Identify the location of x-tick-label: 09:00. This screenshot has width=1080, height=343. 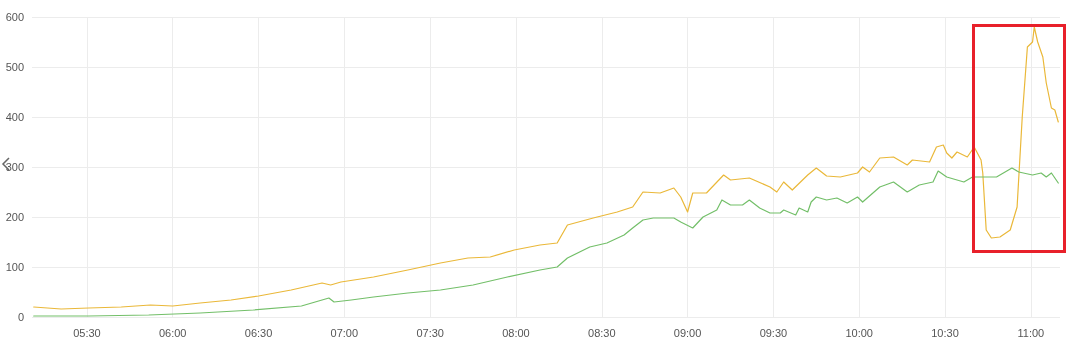
(687, 332).